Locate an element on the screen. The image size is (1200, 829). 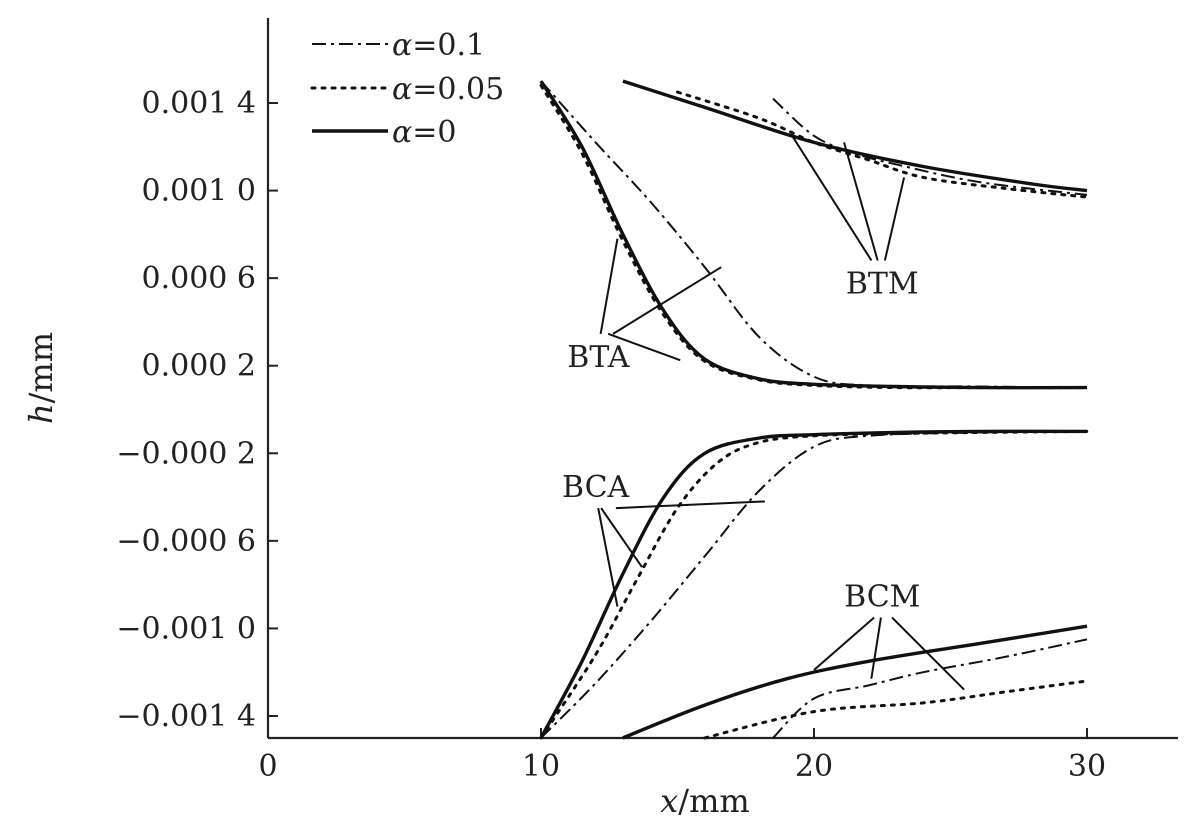
annotation-btm: BTM is located at coordinates (882, 284).